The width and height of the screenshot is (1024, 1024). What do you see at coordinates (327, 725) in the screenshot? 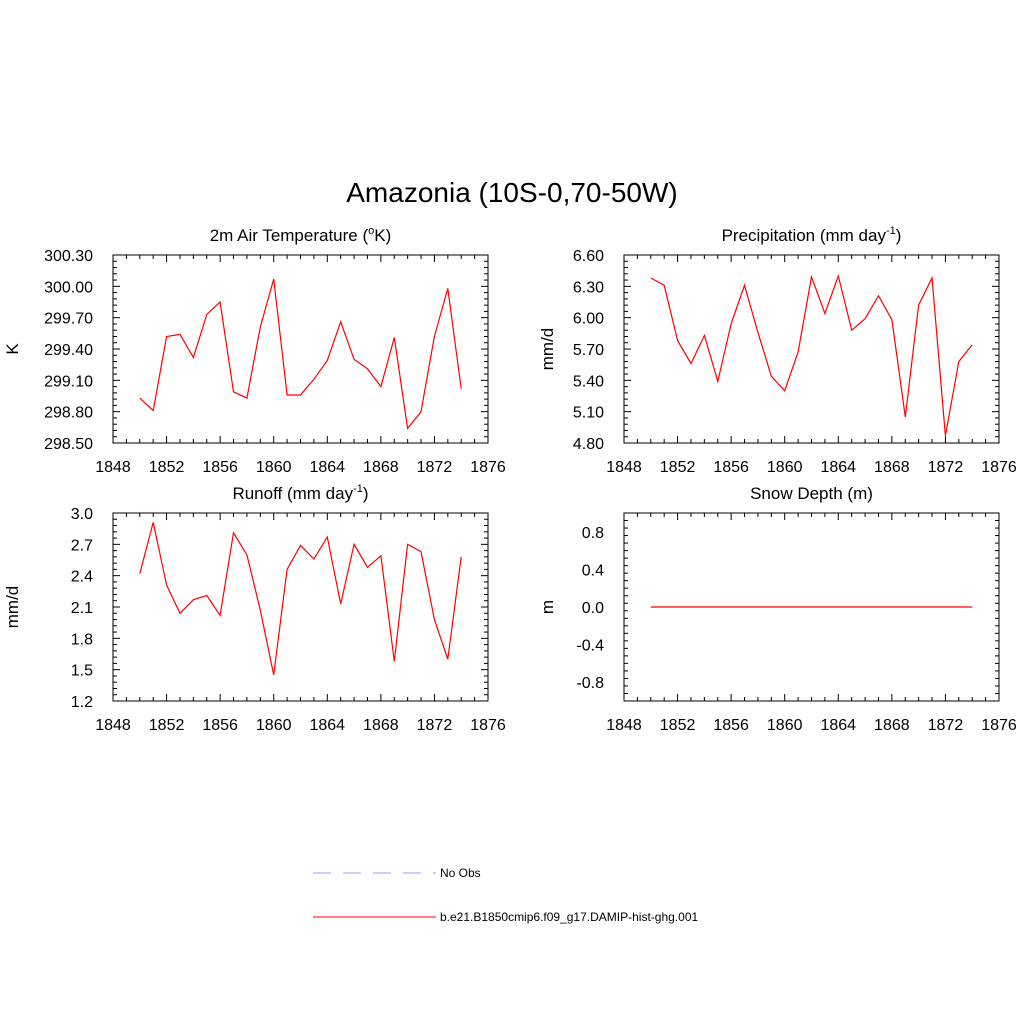
I see `runoff-x-tick-label: 1864` at bounding box center [327, 725].